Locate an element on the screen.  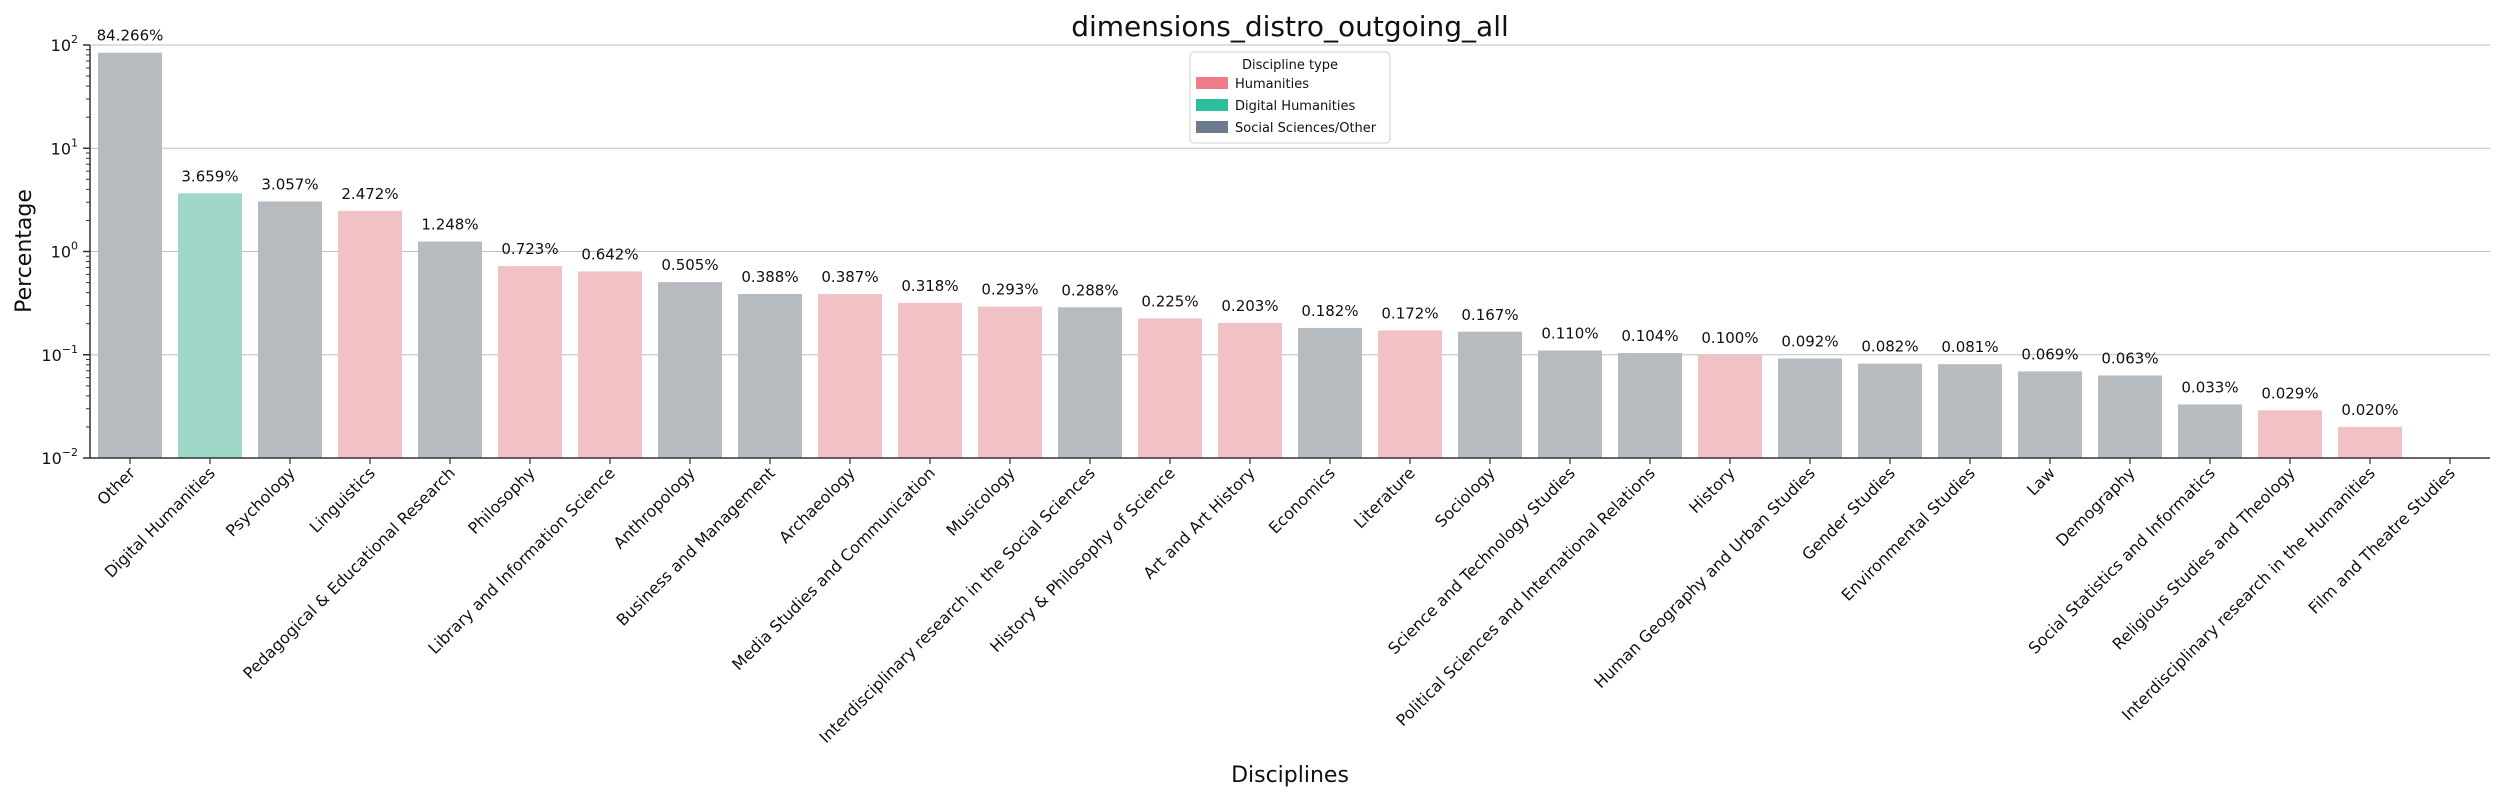
value-label-environmental-studies: 0.081% is located at coordinates (1969, 347).